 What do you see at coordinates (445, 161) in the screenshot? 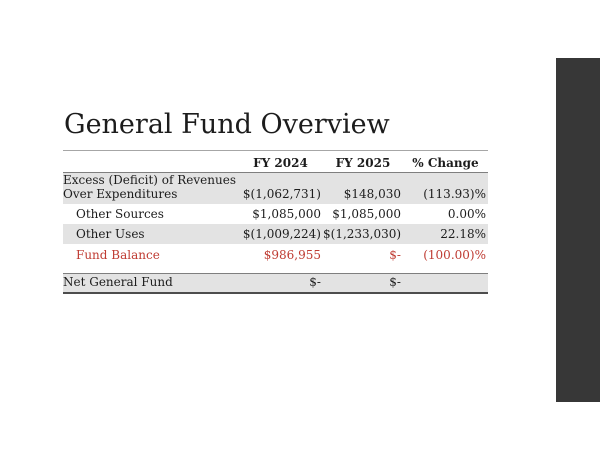
I see `column-header-change: % Change` at bounding box center [445, 161].